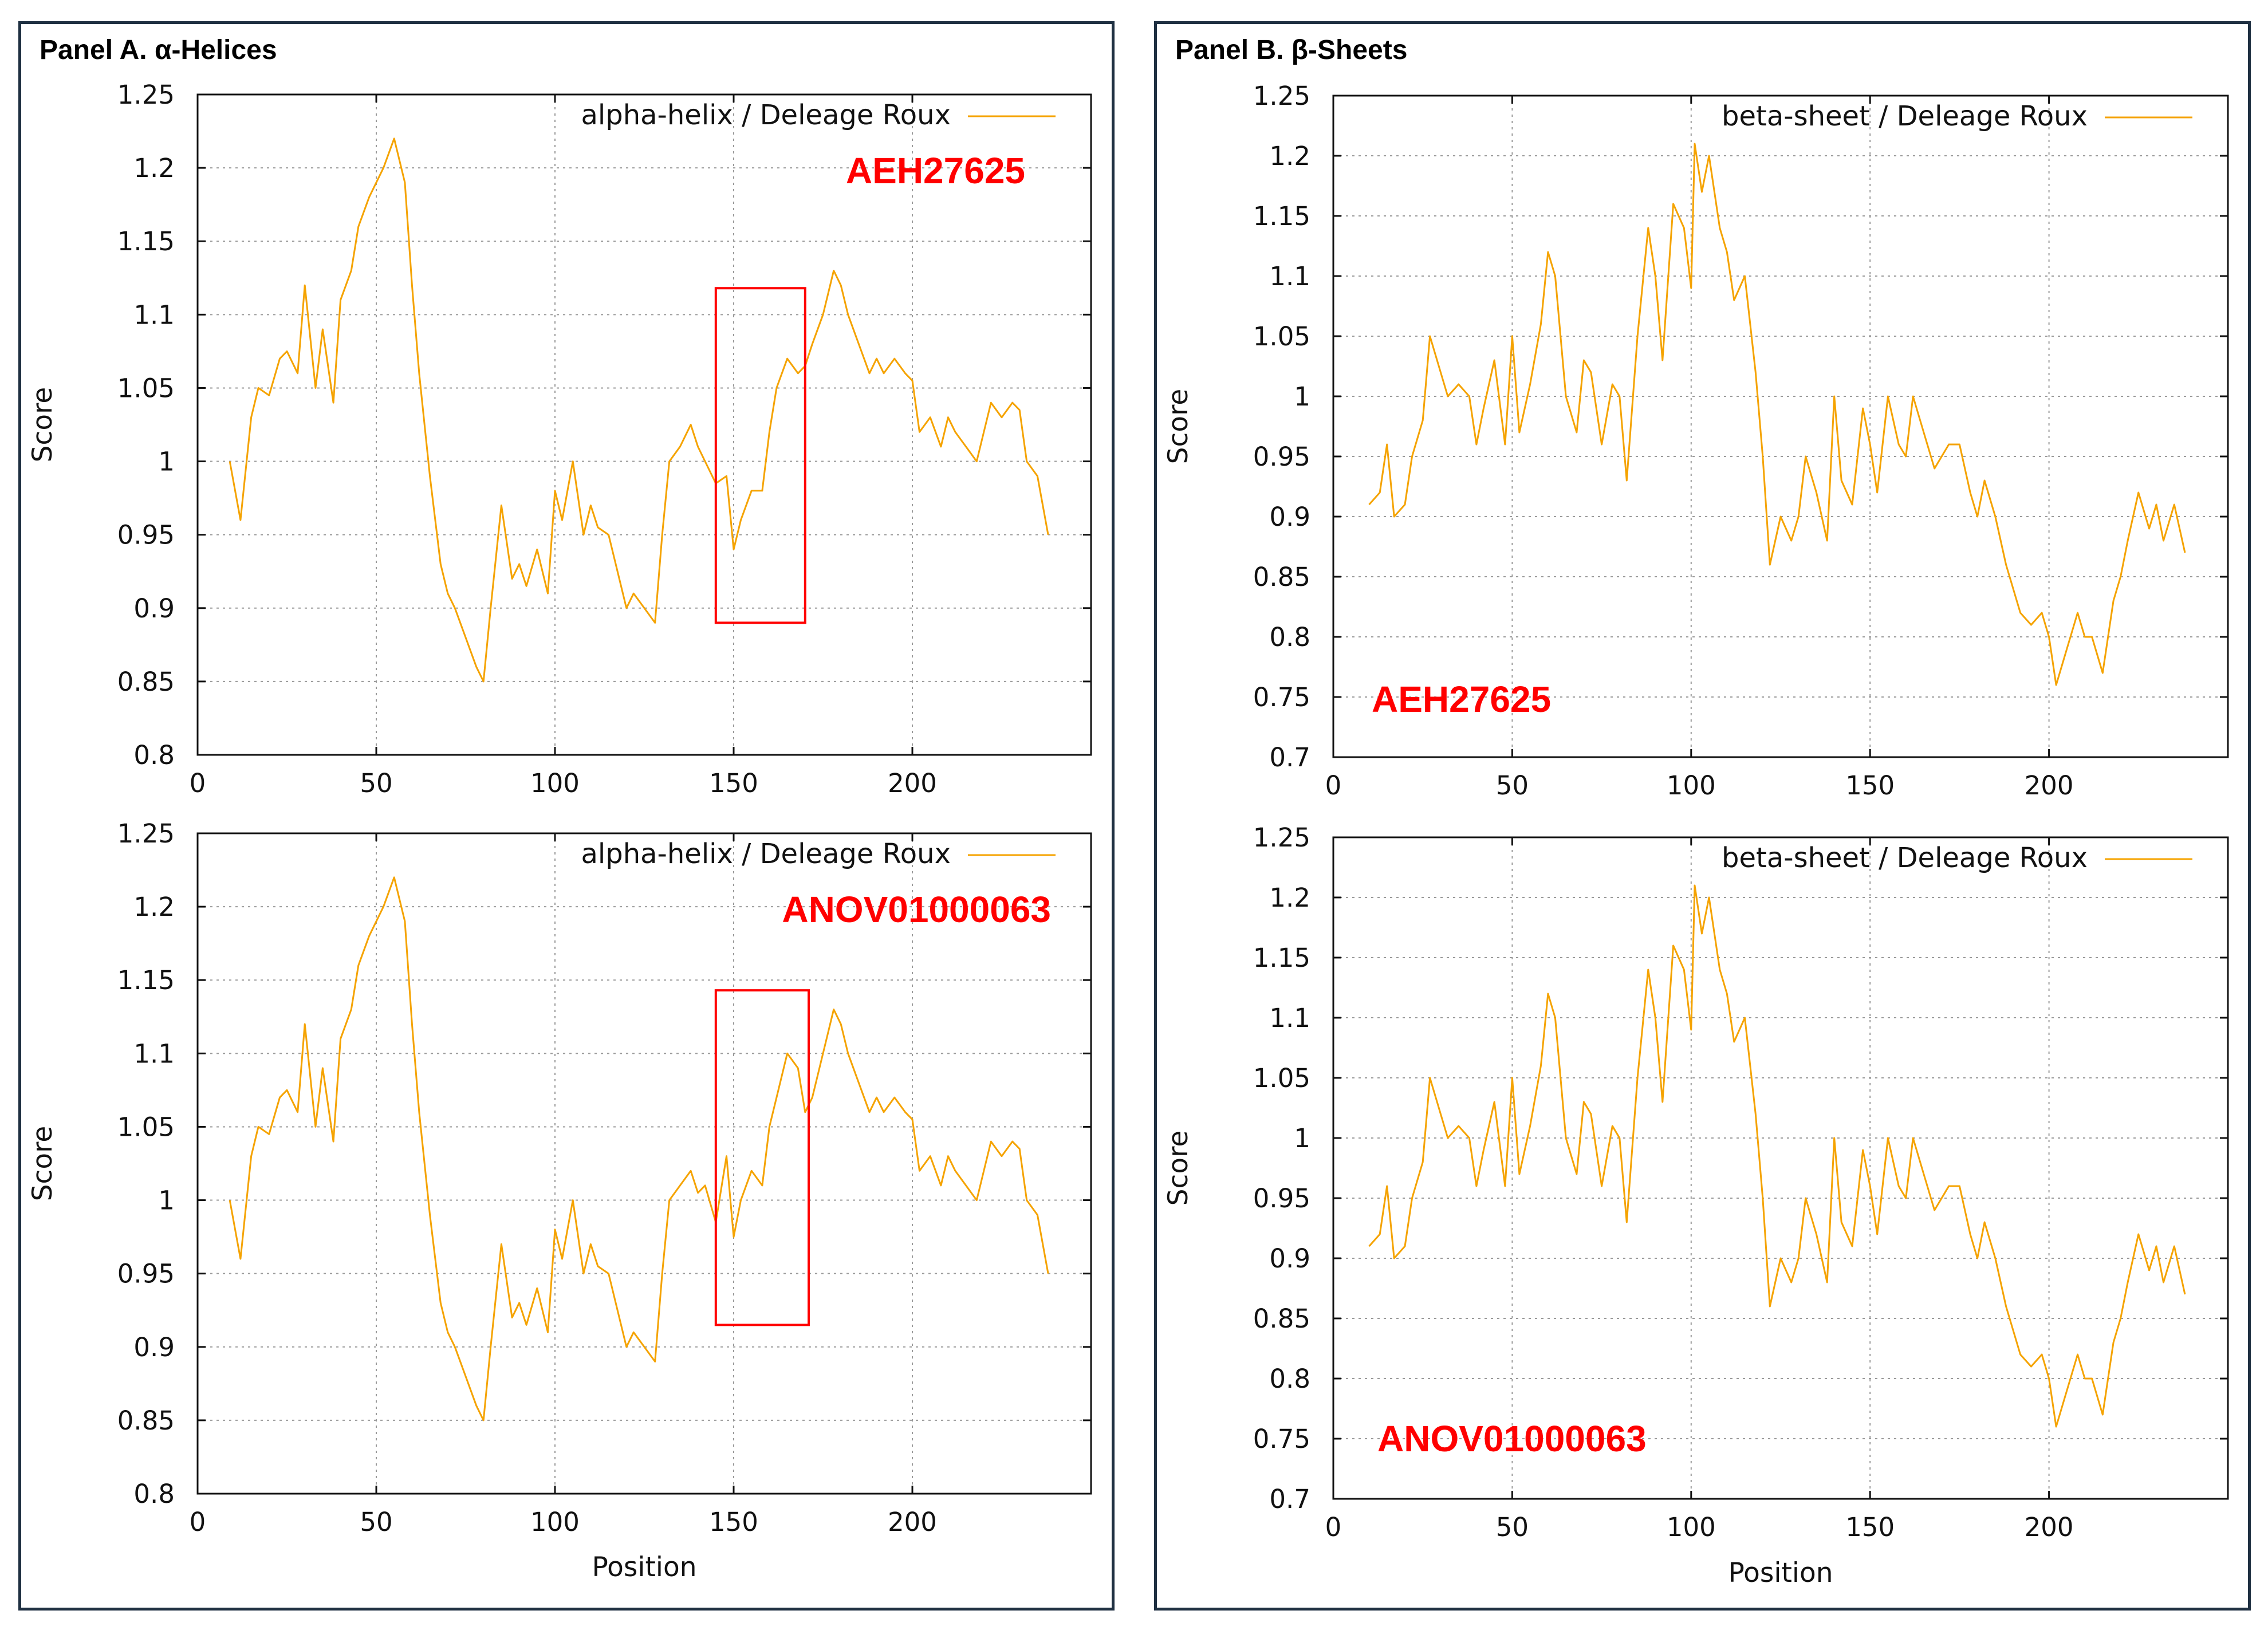 This screenshot has width=2268, height=1638. I want to click on panel-a-title: Panel A. α-Helices, so click(158, 50).